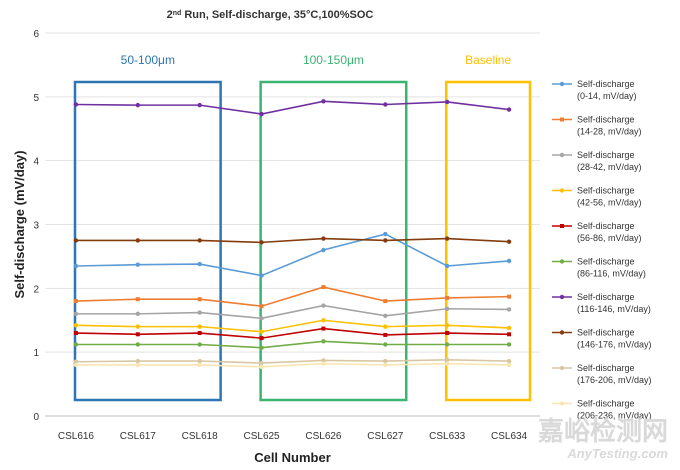  What do you see at coordinates (609, 167) in the screenshot?
I see `legend-label-2-line-1: (28-42, mV/day)` at bounding box center [609, 167].